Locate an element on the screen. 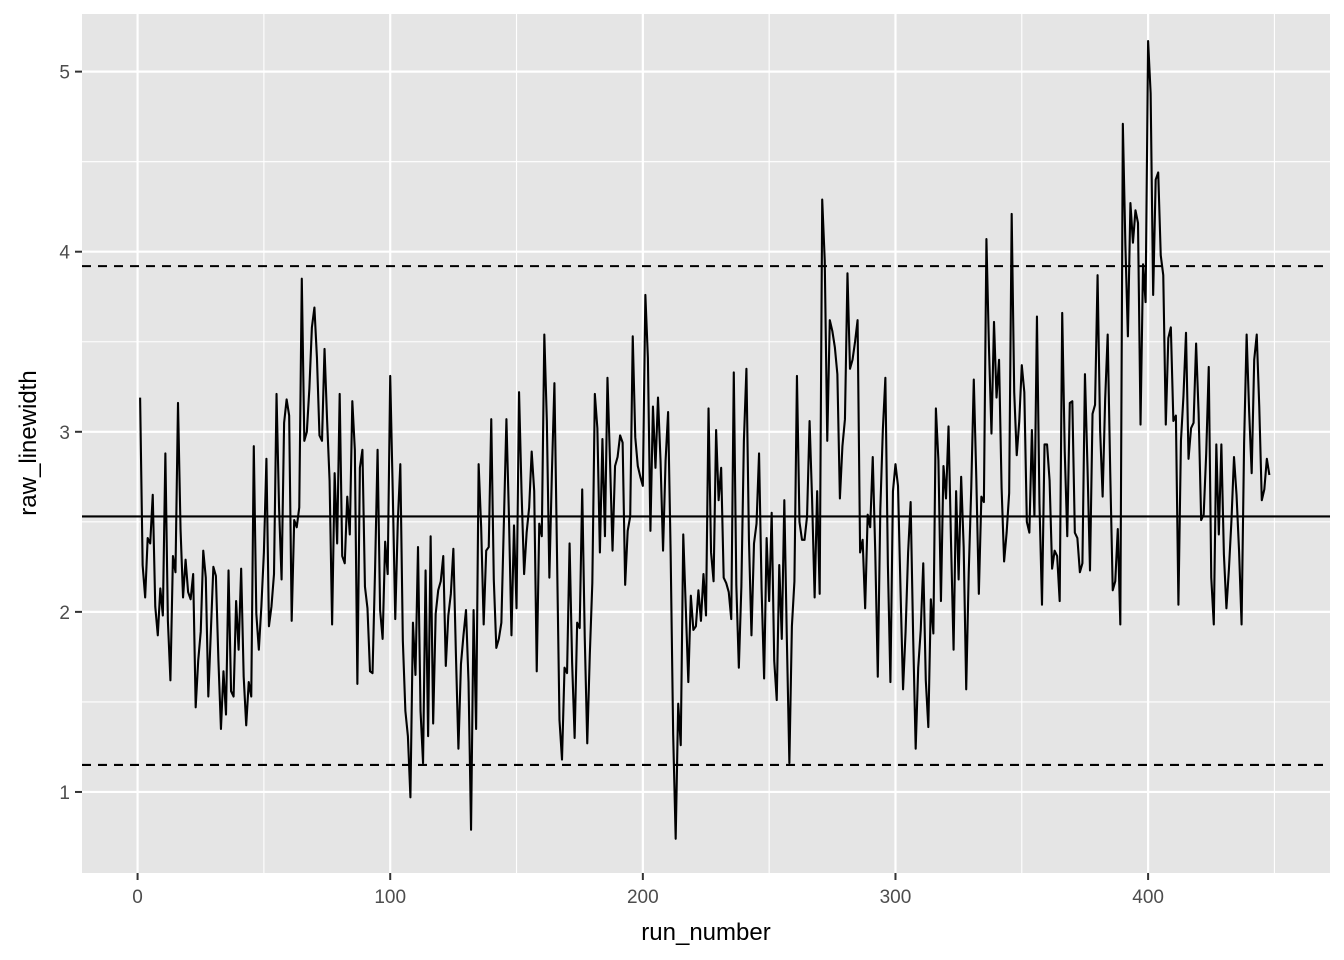  y-axis: 1 2 3 4 5 is located at coordinates (70, 433).